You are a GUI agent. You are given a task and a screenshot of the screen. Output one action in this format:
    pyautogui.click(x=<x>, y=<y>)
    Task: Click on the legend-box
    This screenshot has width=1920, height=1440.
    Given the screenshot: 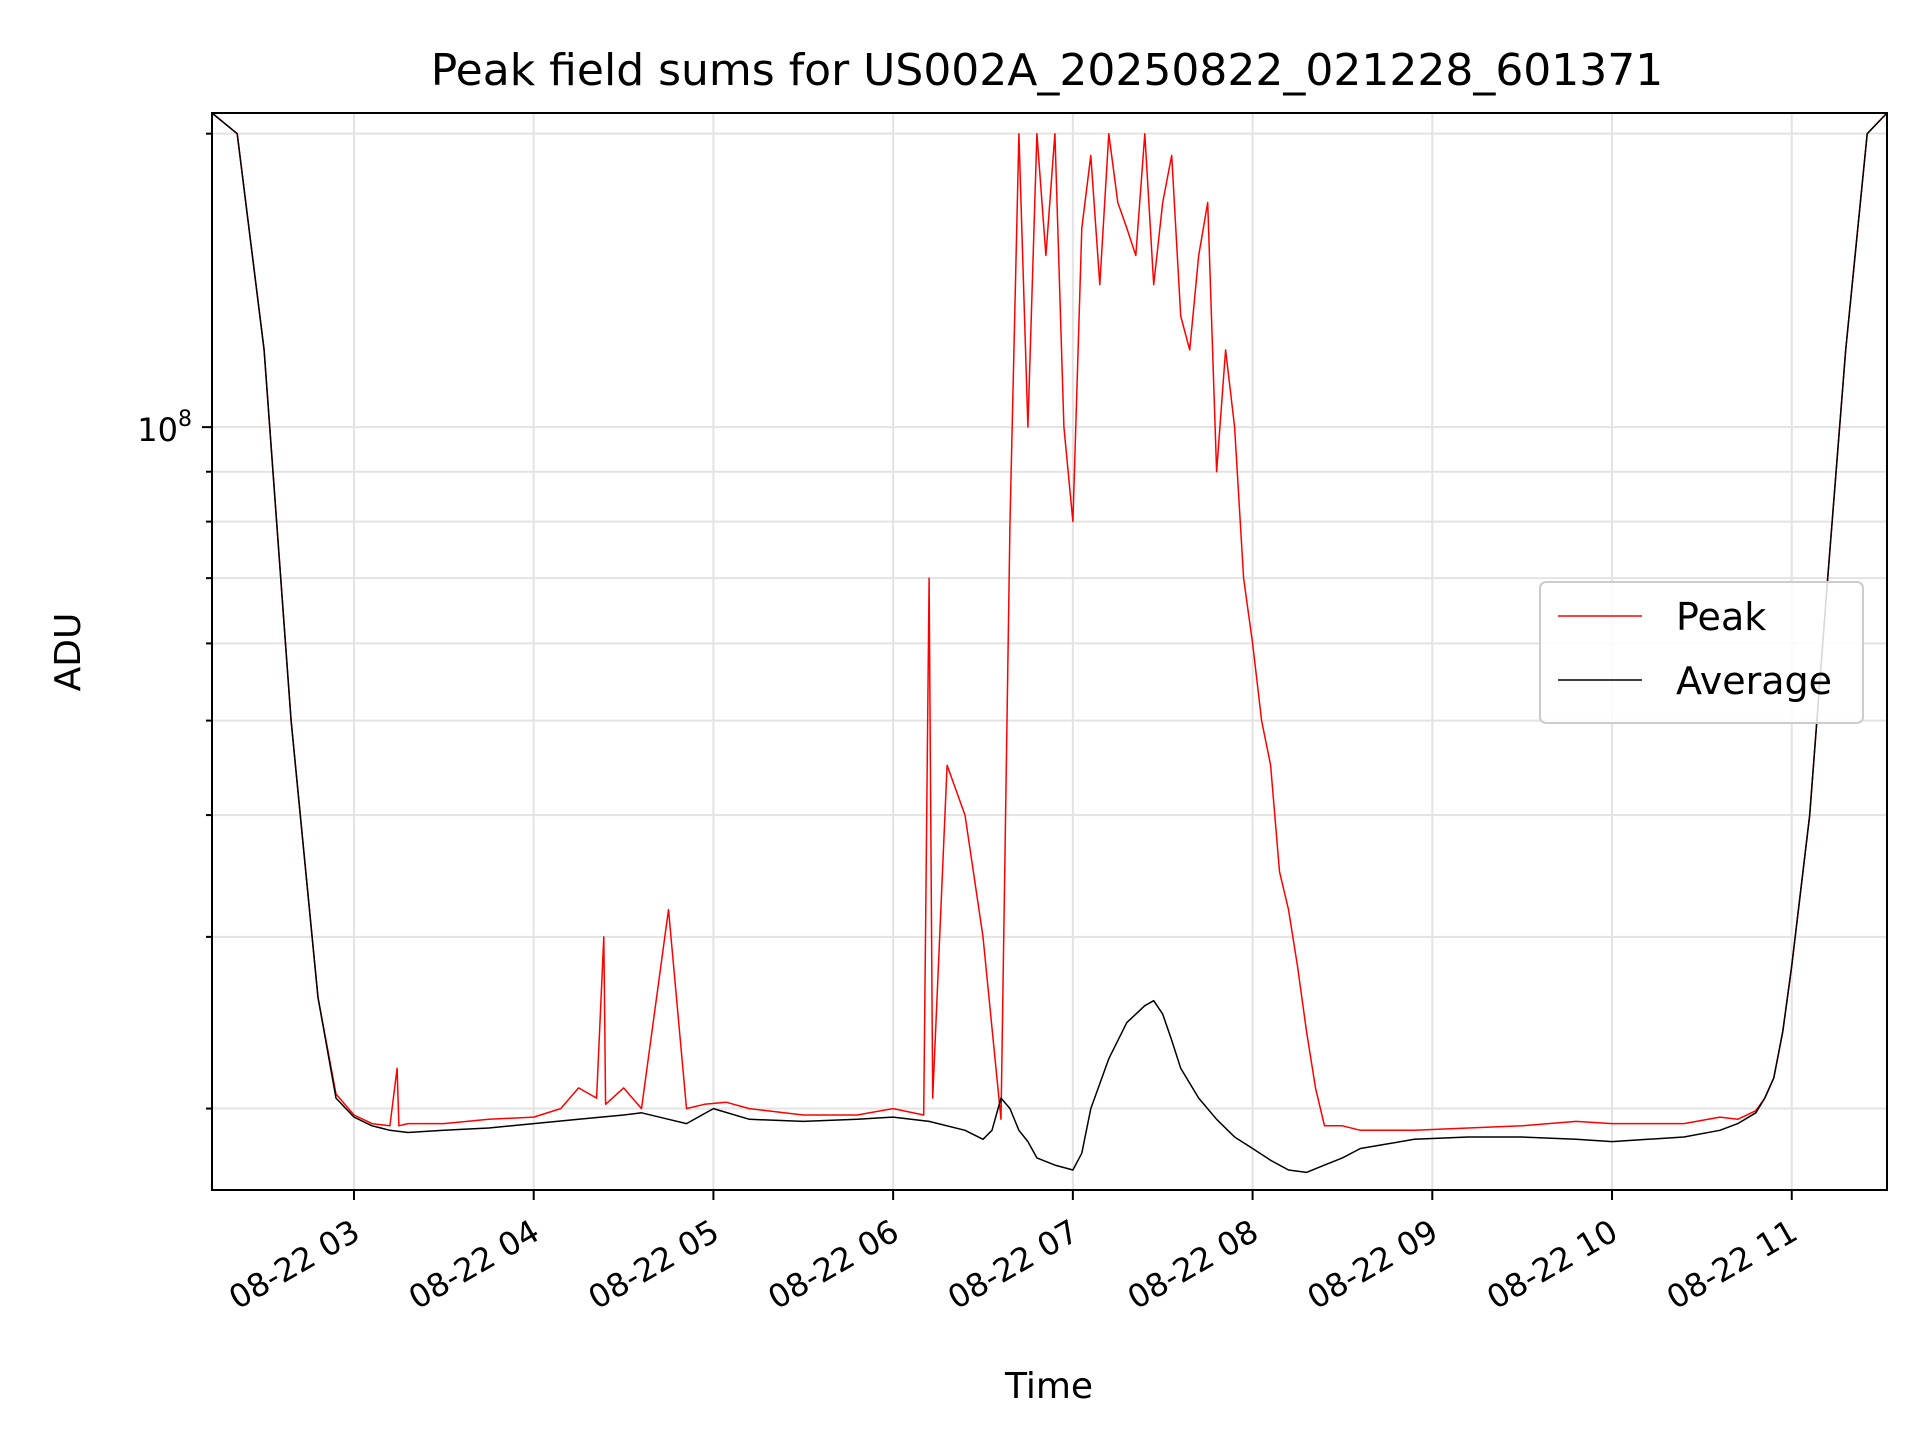 What is the action you would take?
    pyautogui.click(x=1701, y=652)
    